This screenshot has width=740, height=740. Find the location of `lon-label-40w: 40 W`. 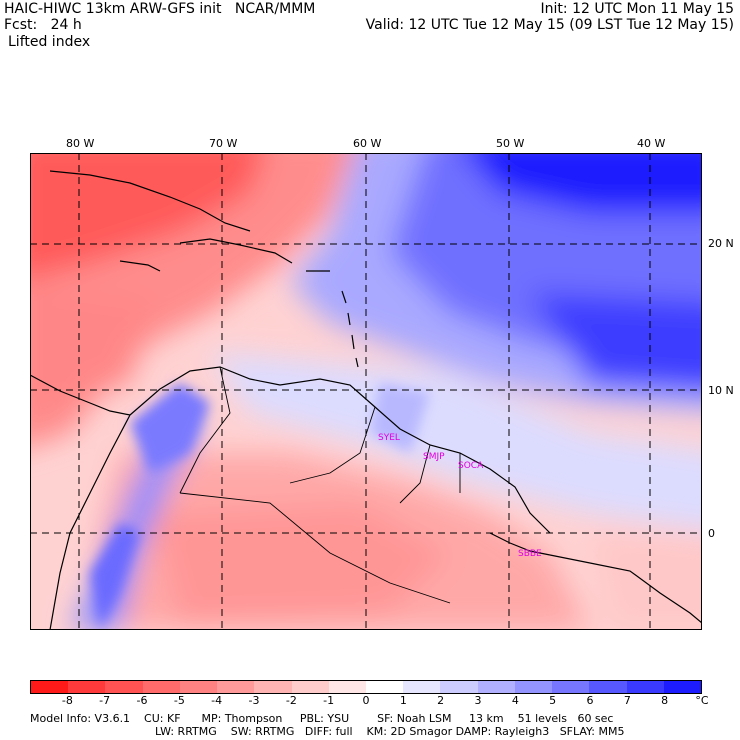

lon-label-40w: 40 W is located at coordinates (651, 143).